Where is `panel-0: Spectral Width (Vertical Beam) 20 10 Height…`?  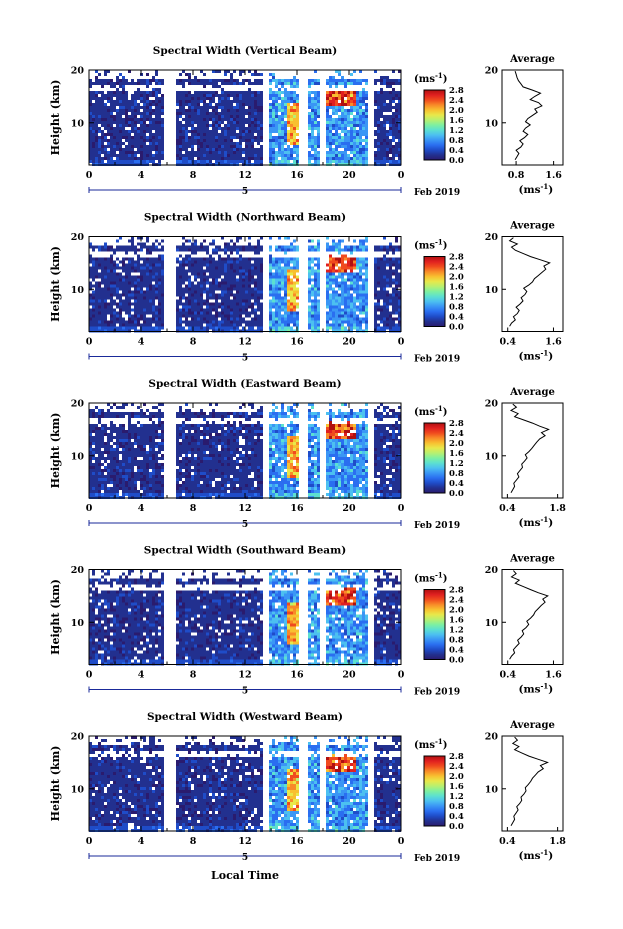 panel-0: Spectral Width (Vertical Beam) 20 10 Height… is located at coordinates (306, 121).